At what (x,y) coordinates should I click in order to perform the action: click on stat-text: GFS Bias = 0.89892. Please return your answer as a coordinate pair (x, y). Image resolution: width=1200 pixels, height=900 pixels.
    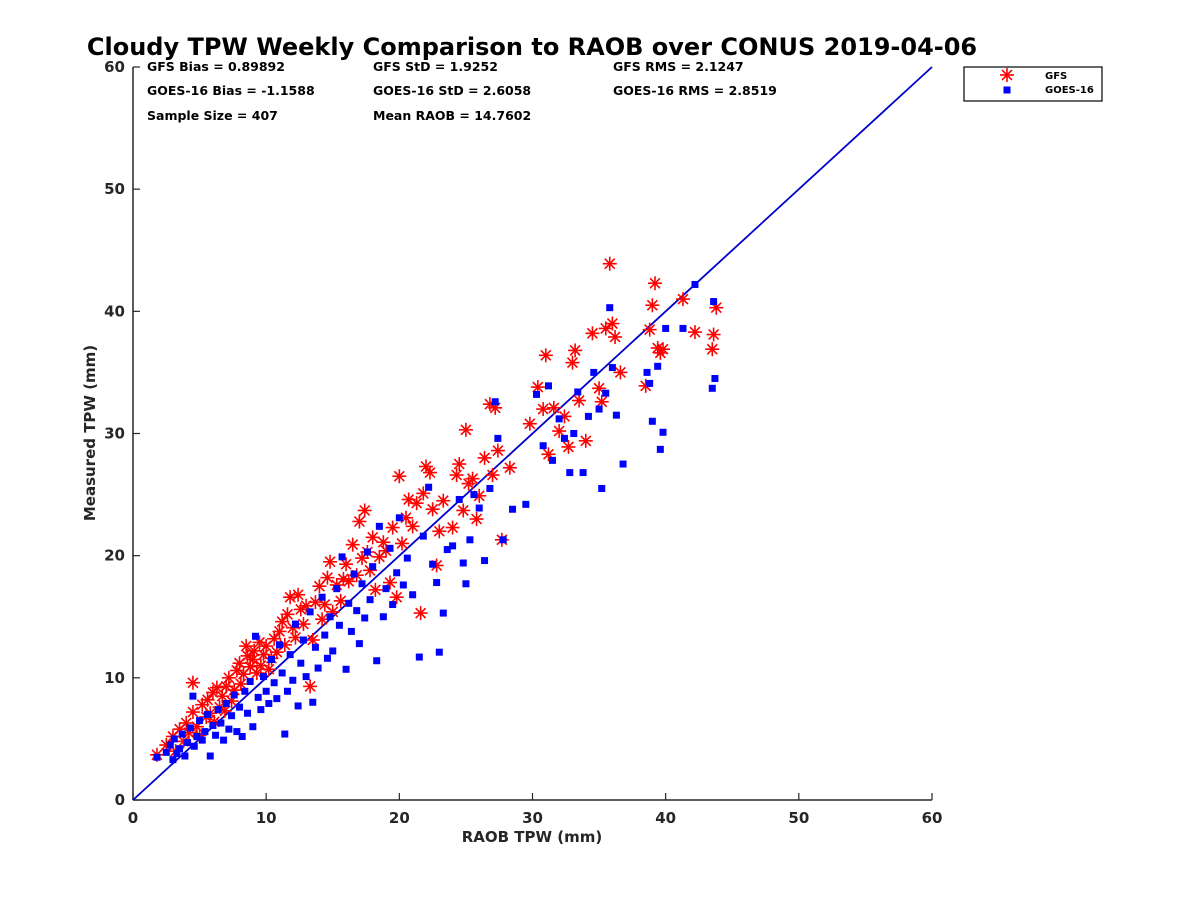
    Looking at the image, I should click on (216, 66).